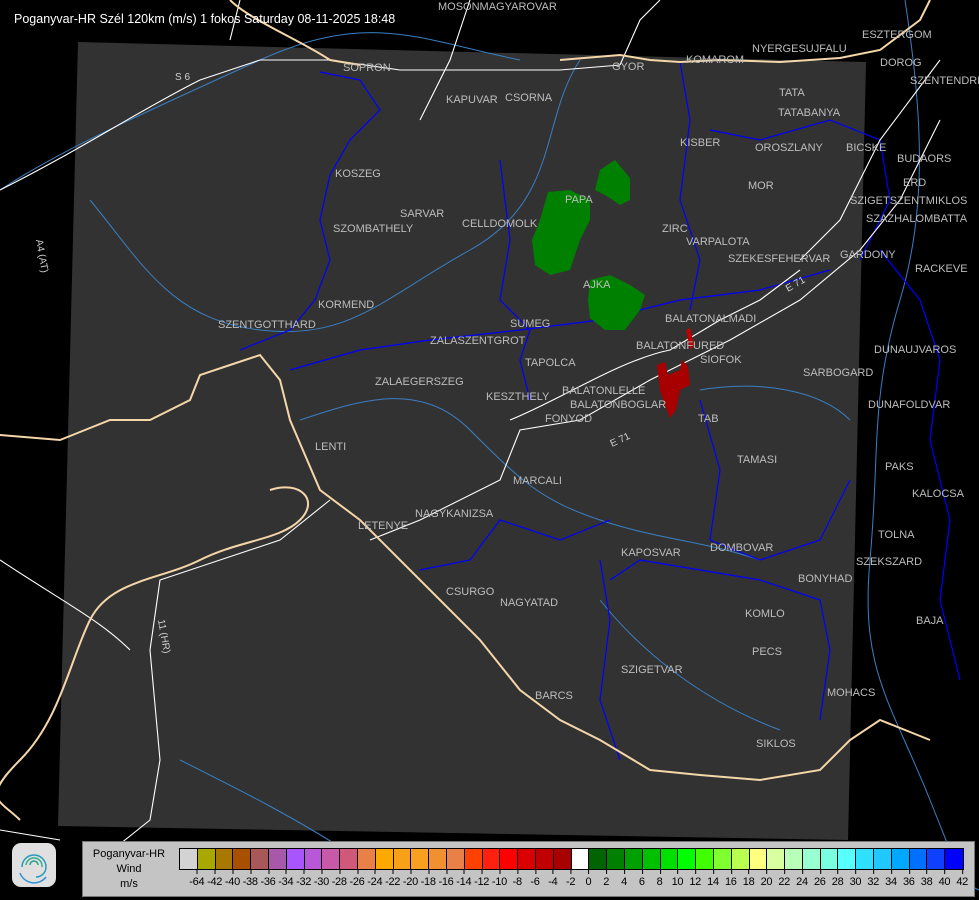  I want to click on city-label: CSURGO, so click(470, 592).